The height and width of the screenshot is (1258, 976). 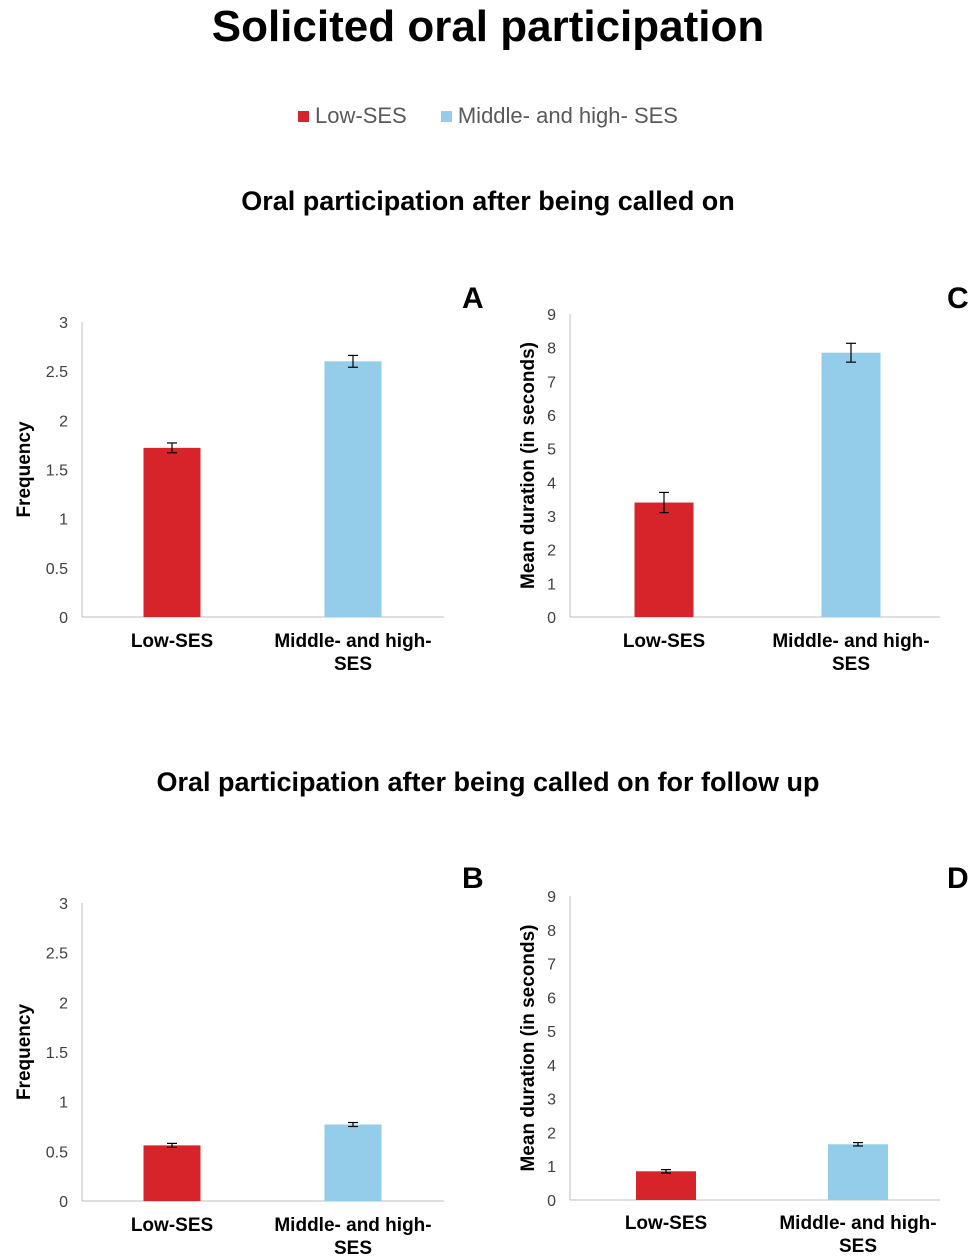 What do you see at coordinates (172, 1173) in the screenshot?
I see `bar-b-low-ses` at bounding box center [172, 1173].